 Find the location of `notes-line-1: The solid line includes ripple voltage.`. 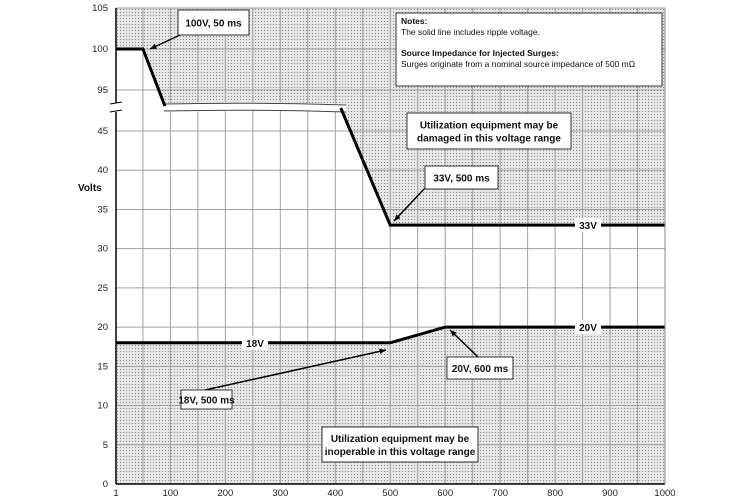

notes-line-1: The solid line includes ripple voltage. is located at coordinates (470, 32).